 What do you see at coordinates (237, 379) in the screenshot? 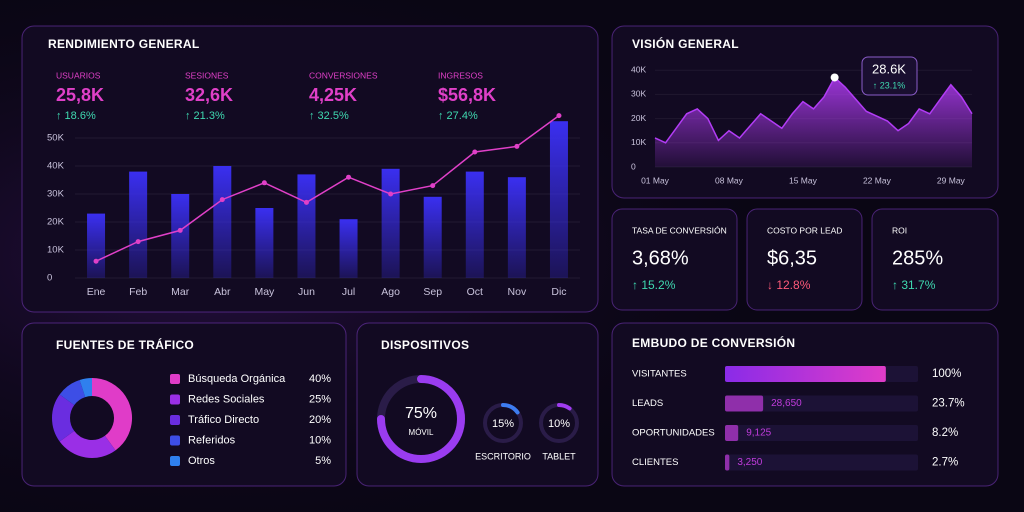
I see `legend-label: Búsqueda Orgánica` at bounding box center [237, 379].